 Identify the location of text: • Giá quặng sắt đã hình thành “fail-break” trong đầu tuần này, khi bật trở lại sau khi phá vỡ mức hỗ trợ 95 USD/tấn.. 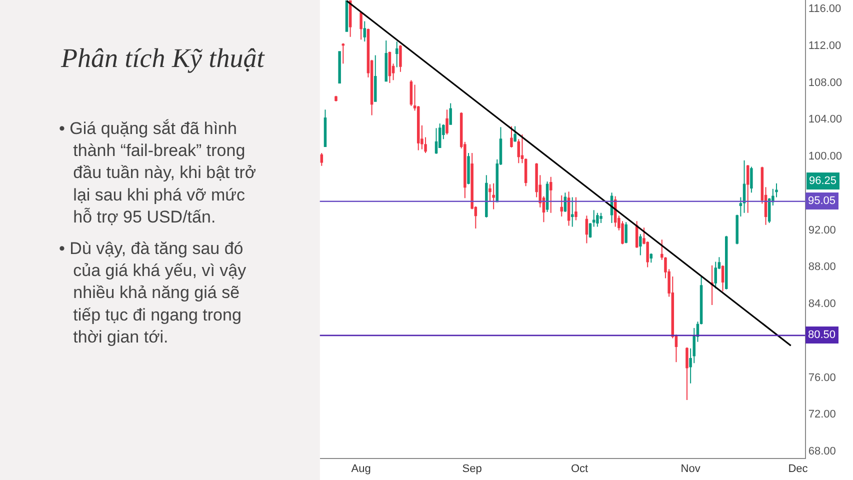
(157, 172).